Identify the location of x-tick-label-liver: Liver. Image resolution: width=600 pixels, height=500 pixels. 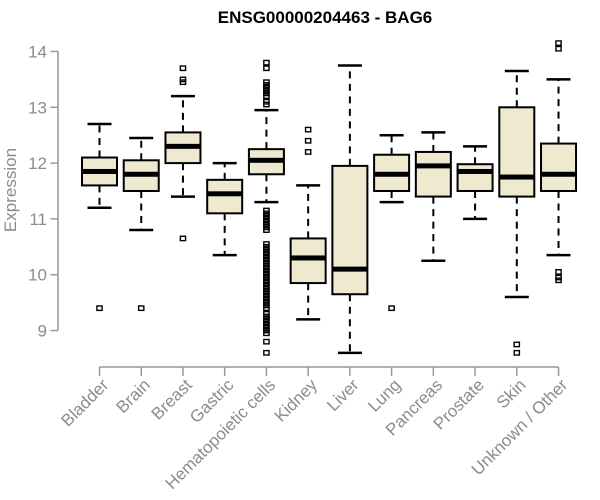
(343, 395).